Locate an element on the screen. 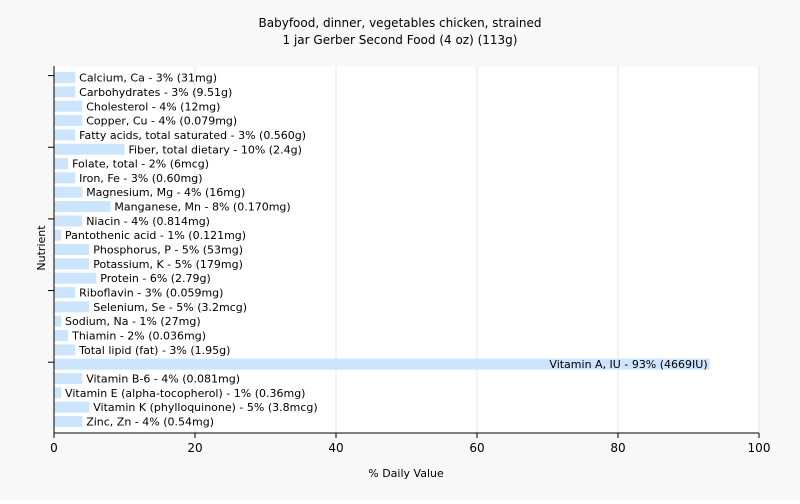  bar-label: Vitamin B-6 - 4% (0.081mg) is located at coordinates (163, 379).